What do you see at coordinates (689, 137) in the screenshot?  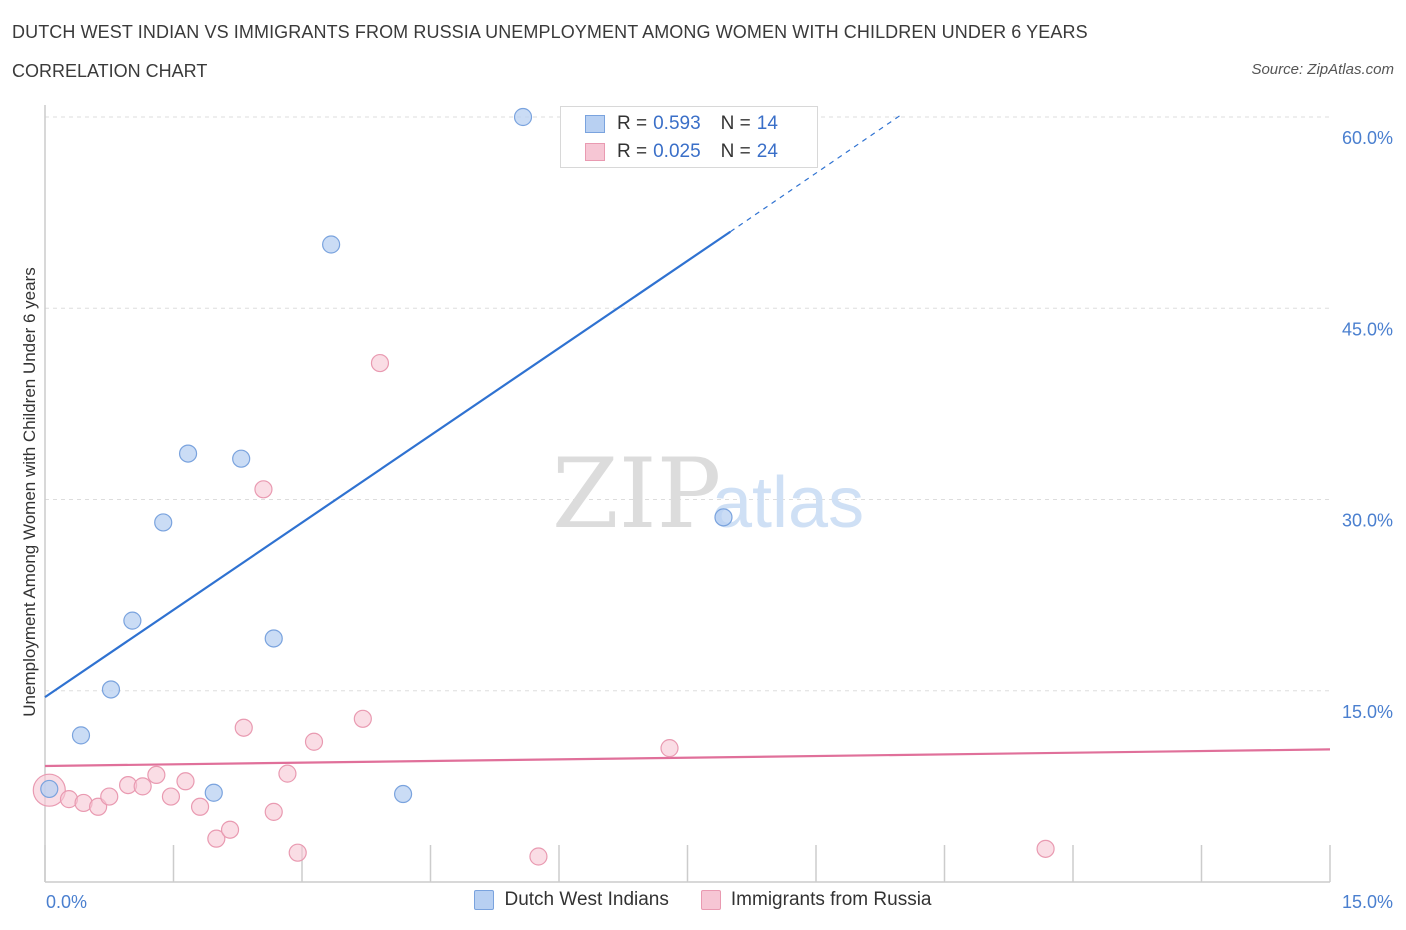 I see `correlation-legend: R = 0.593 N = 14 R = 0.025 N = 24` at bounding box center [689, 137].